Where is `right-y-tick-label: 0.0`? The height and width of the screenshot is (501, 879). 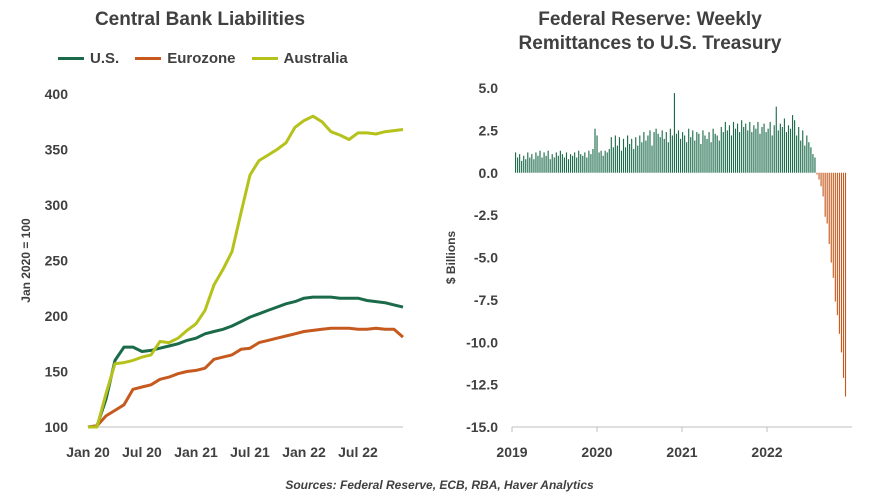
right-y-tick-label: 0.0 is located at coordinates (489, 173).